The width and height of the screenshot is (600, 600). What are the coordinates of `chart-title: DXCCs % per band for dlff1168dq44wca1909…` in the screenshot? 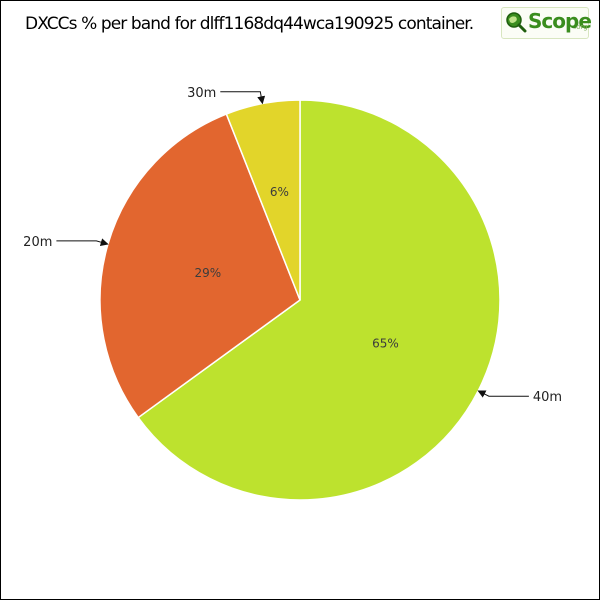 It's located at (249, 24).